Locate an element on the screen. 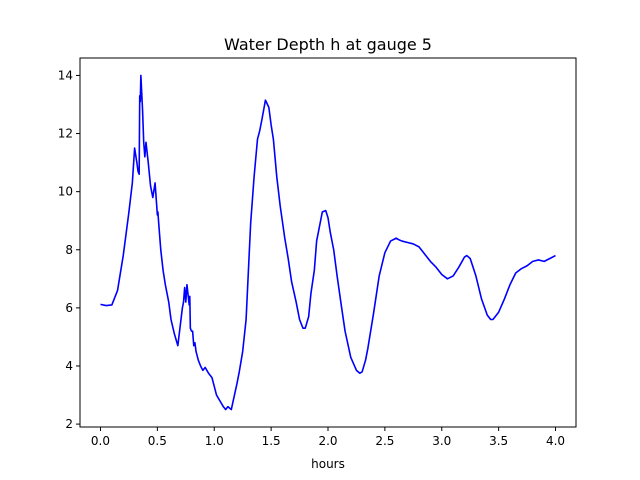 This screenshot has height=480, width=640. x-tick-label: 2.0 is located at coordinates (327, 441).